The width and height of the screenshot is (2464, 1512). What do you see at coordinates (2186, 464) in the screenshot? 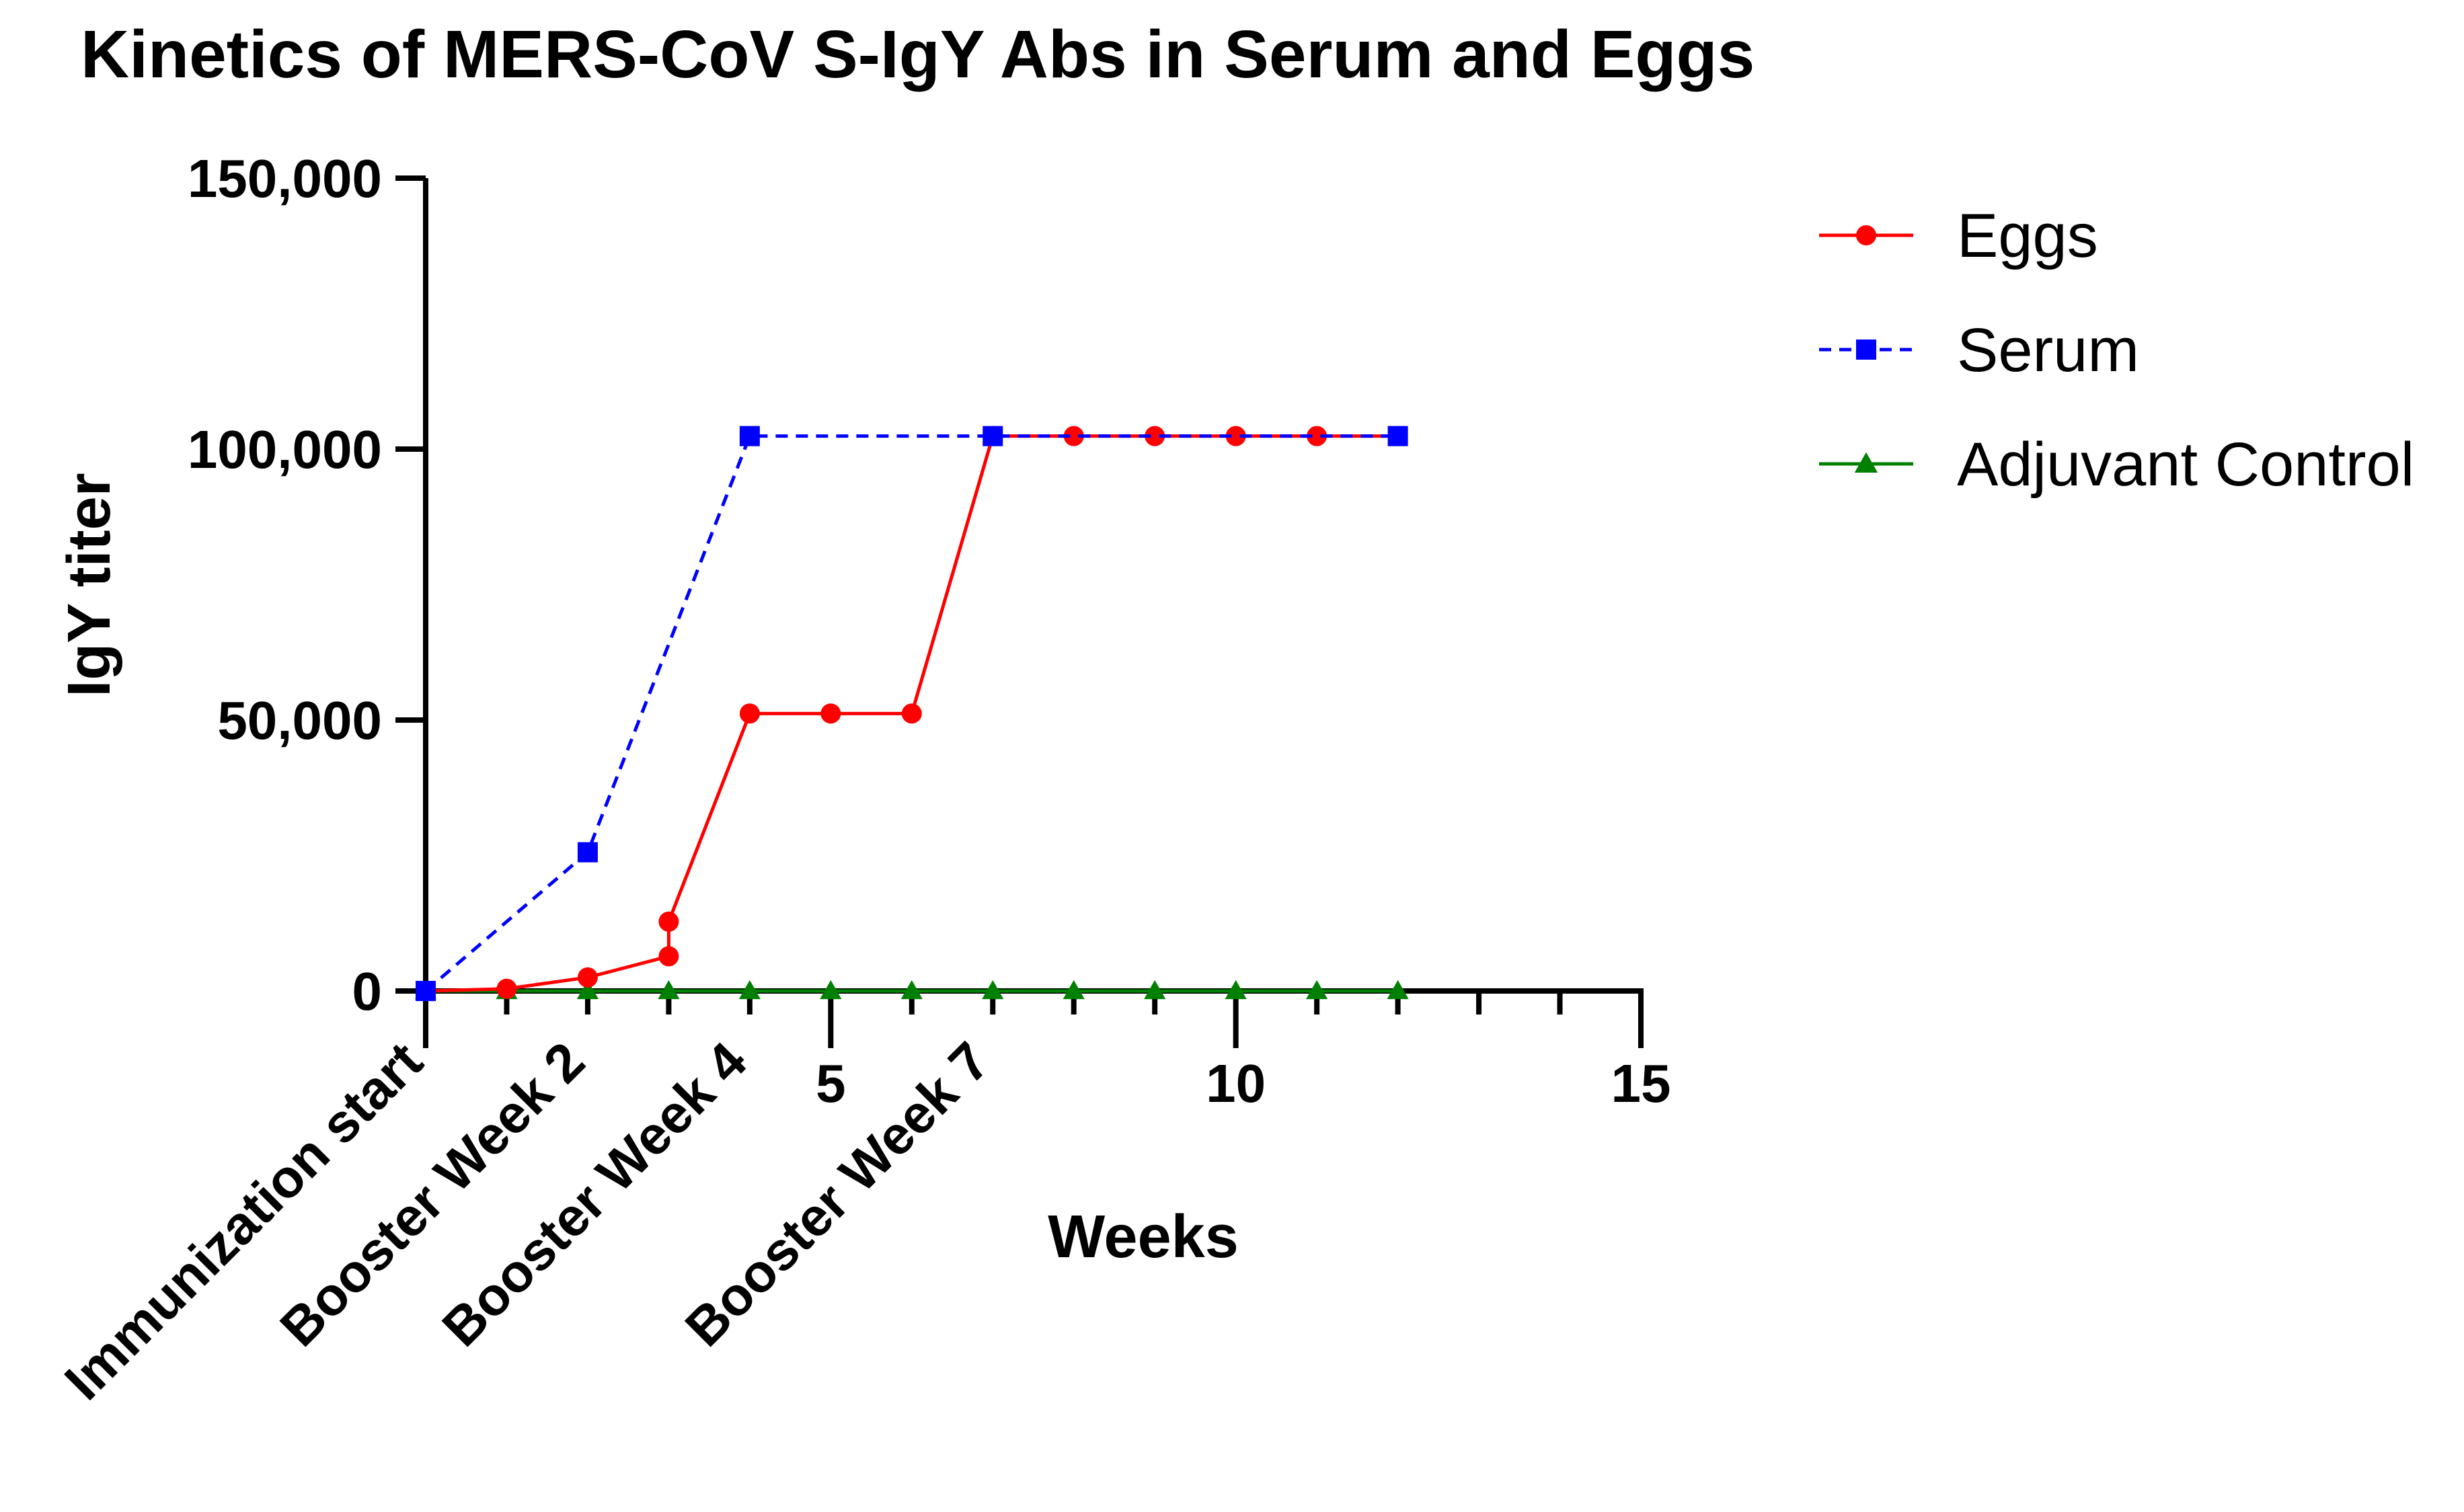
I see `legend-label-adjuvant-control: Adjuvant Control` at bounding box center [2186, 464].